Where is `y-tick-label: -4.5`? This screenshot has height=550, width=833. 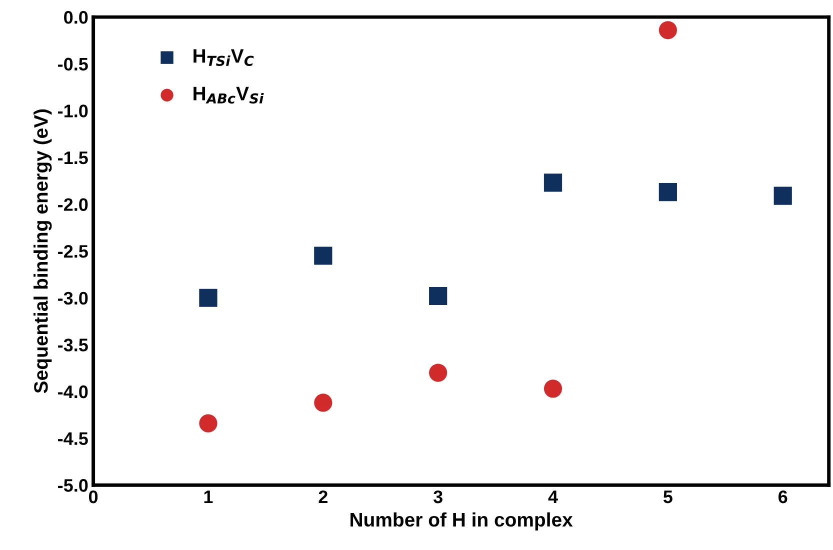
y-tick-label: -4.5 is located at coordinates (73, 439).